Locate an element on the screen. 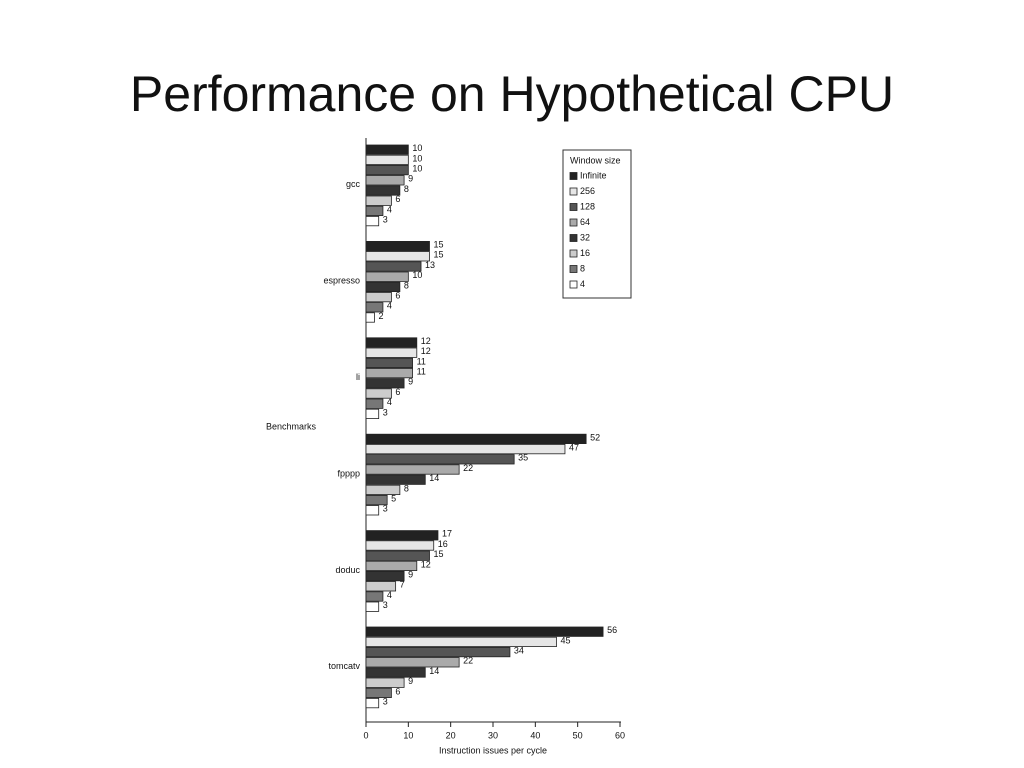  slide-title: Performance on Hypothetical CPU is located at coordinates (512, 94).